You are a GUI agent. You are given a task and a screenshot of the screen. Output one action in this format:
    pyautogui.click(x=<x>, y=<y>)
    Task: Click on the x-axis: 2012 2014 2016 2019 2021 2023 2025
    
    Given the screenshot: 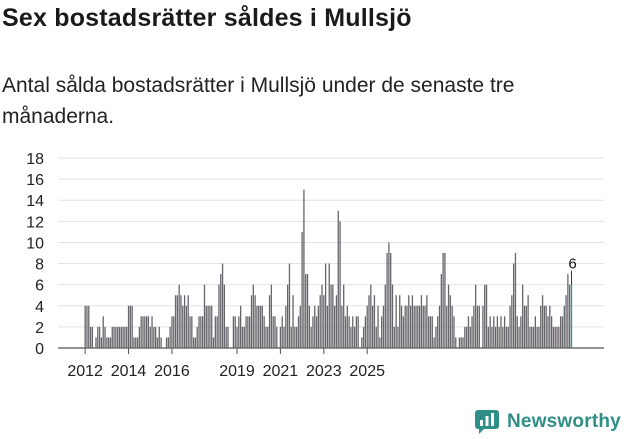 What is the action you would take?
    pyautogui.click(x=226, y=364)
    